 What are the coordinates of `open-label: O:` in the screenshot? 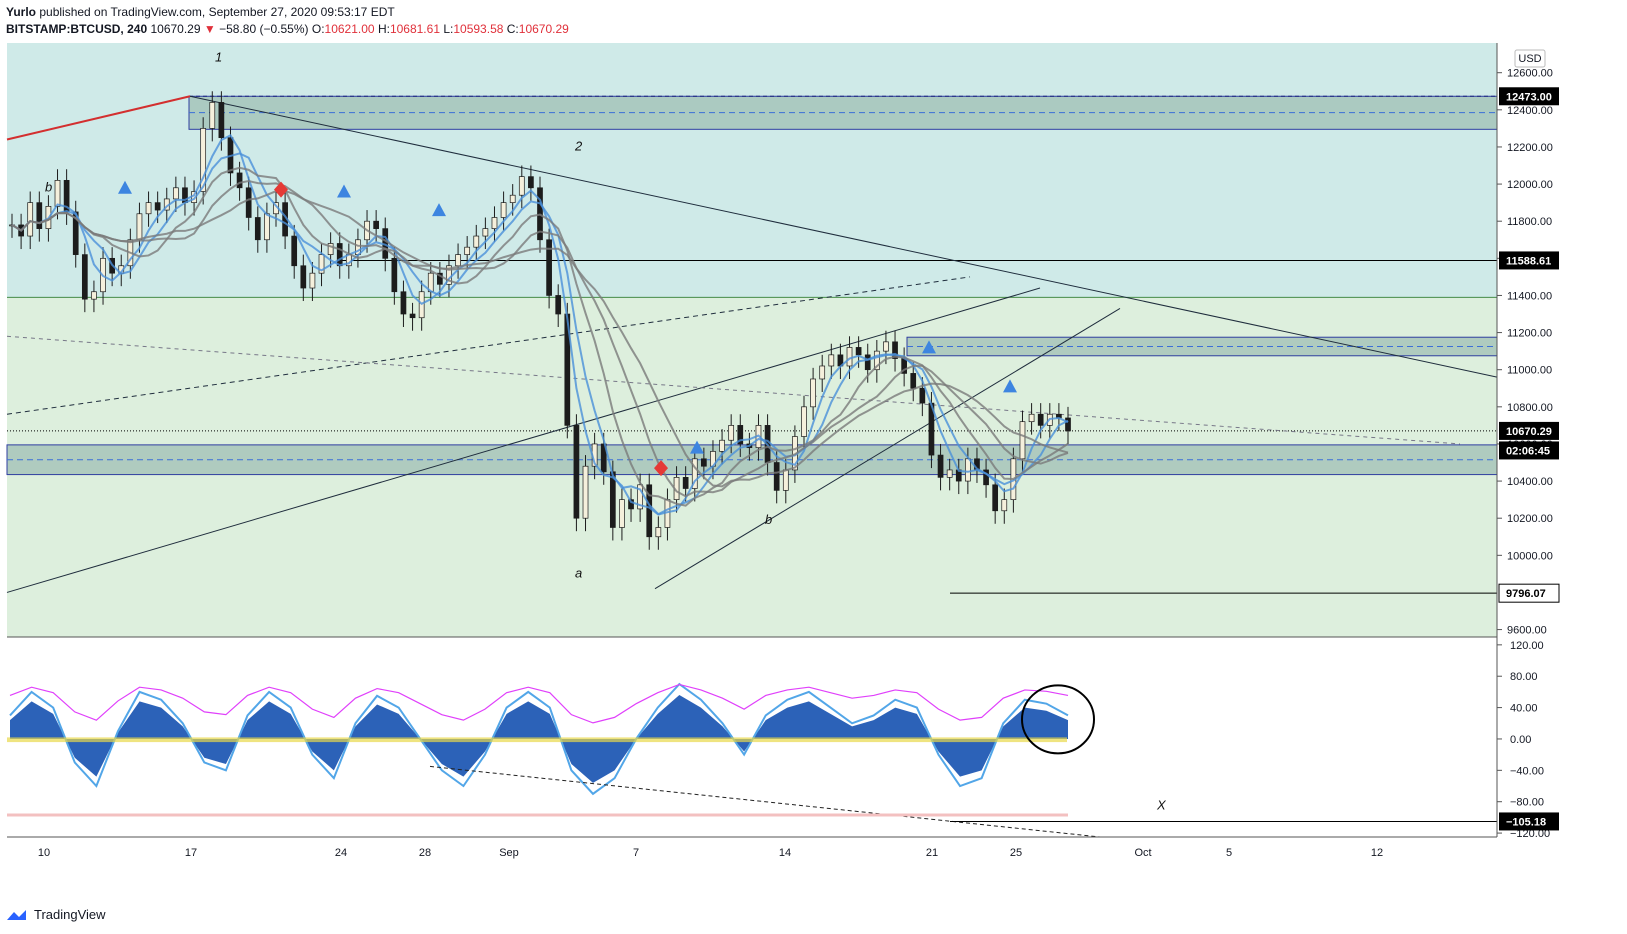 It's located at (318, 29).